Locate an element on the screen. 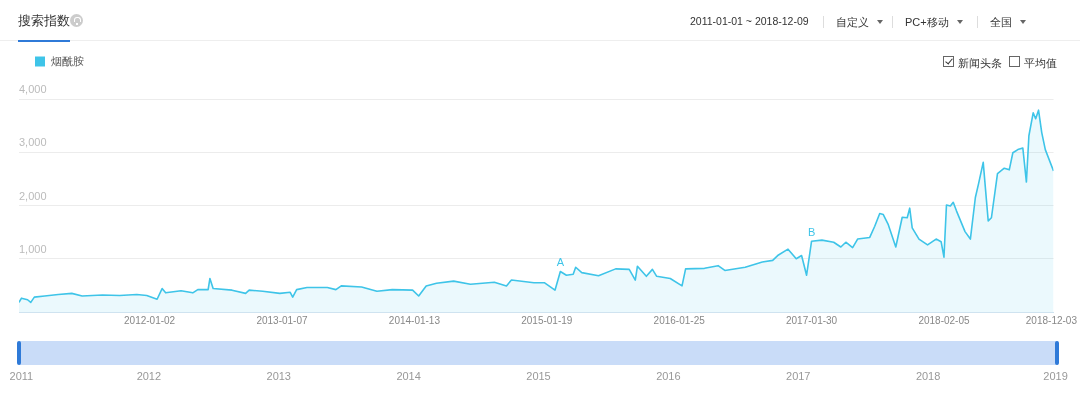  text: 平均值 is located at coordinates (1040, 63).